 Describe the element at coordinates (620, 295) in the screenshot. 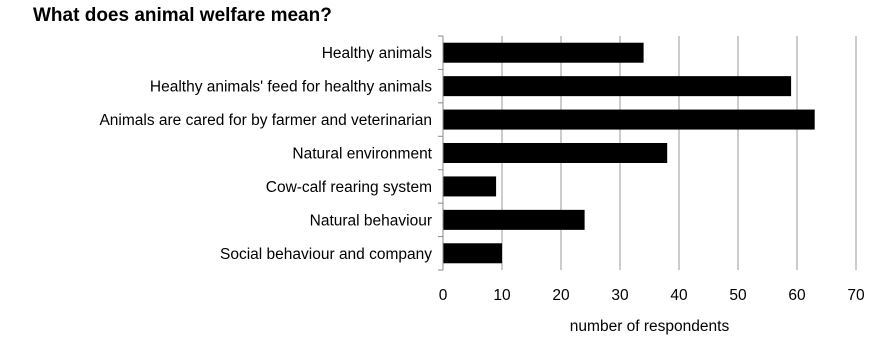

I see `x-tick-label: 30` at that location.